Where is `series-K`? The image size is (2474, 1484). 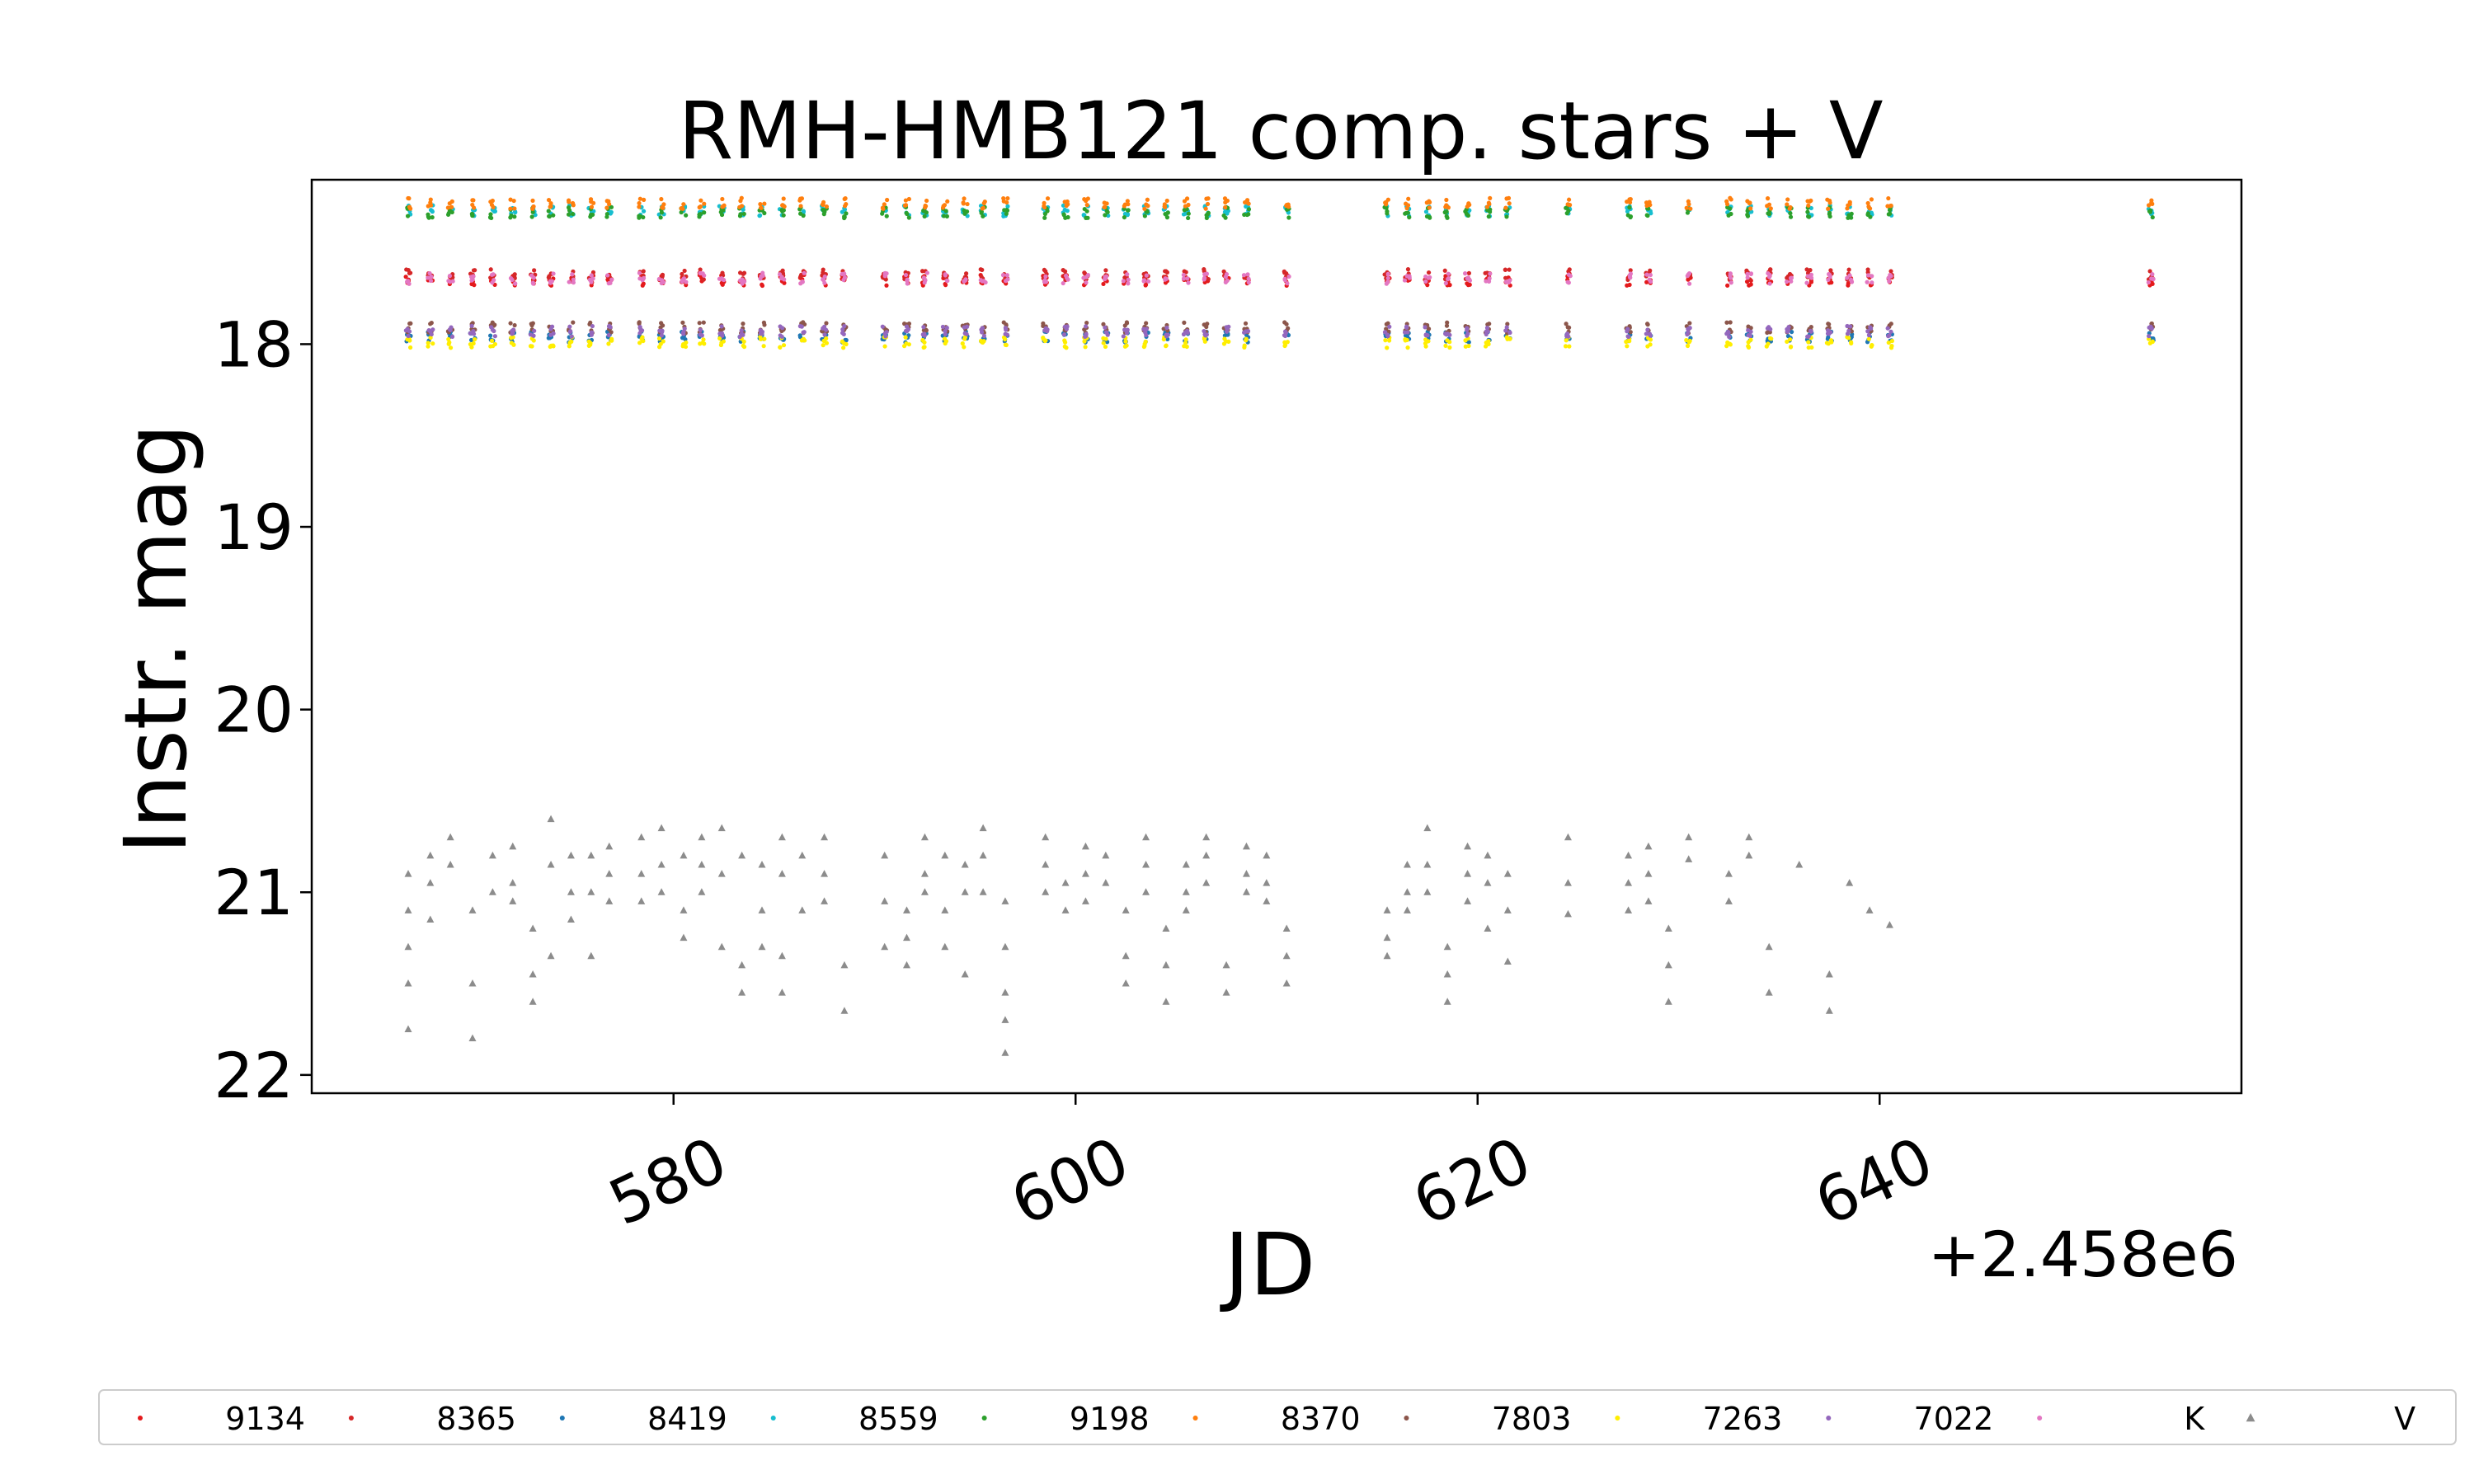 series-K is located at coordinates (1280, 278).